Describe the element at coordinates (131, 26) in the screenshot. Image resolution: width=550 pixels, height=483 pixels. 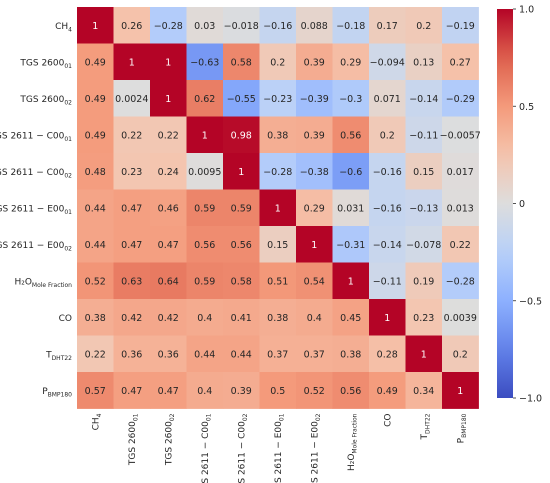
I see `cell-value-label: 0.26` at that location.